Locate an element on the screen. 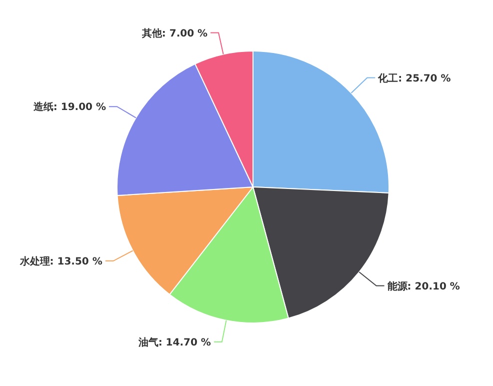 The image size is (493, 386). slice-label: 化工: 25.70 % is located at coordinates (414, 78).